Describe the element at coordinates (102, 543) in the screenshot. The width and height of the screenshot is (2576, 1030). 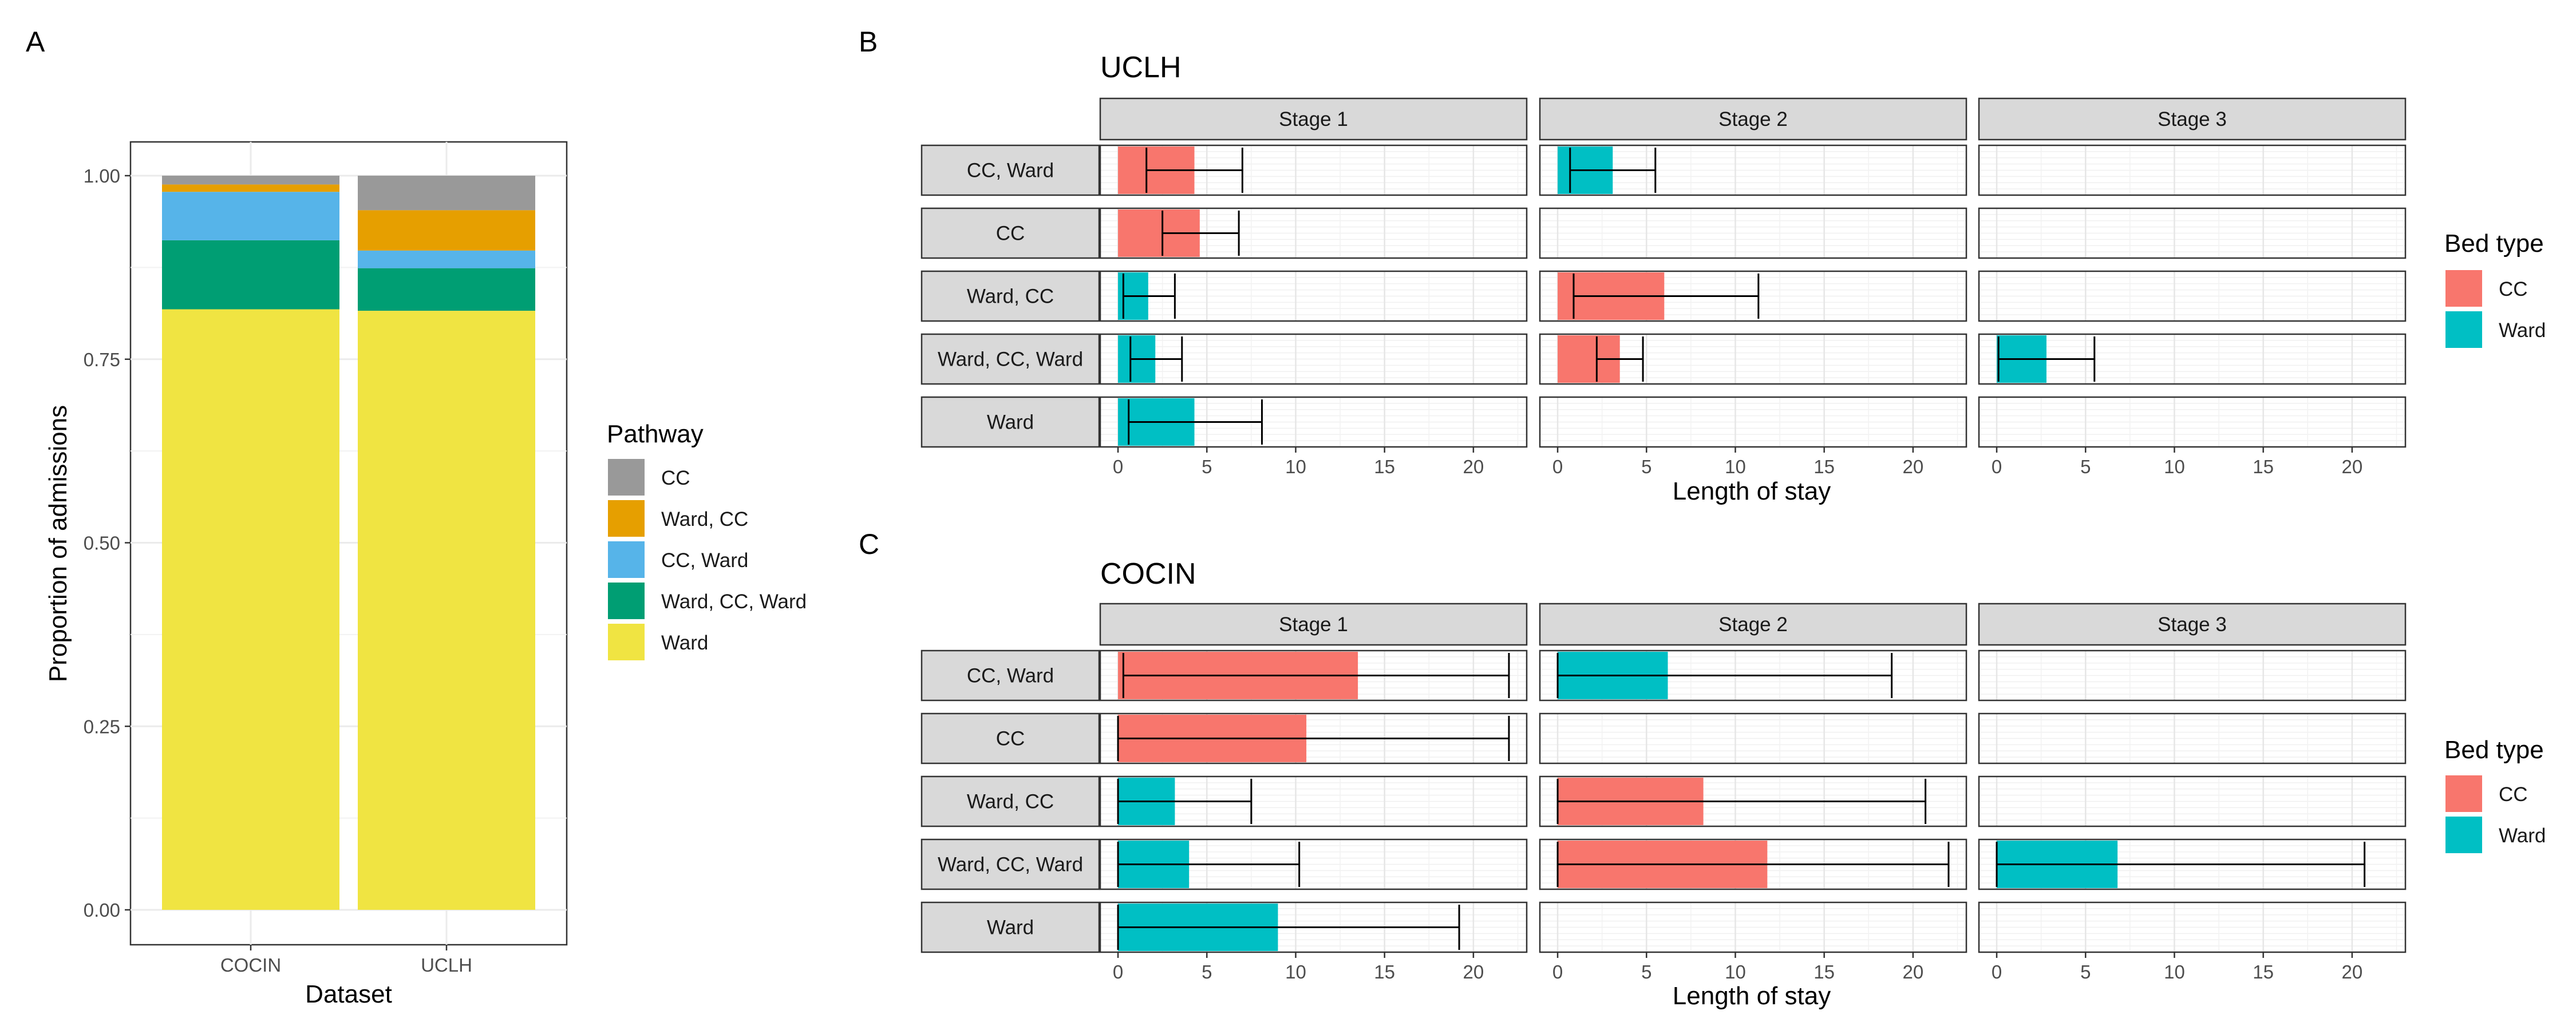
I see `y-tick-label: 0.50` at that location.